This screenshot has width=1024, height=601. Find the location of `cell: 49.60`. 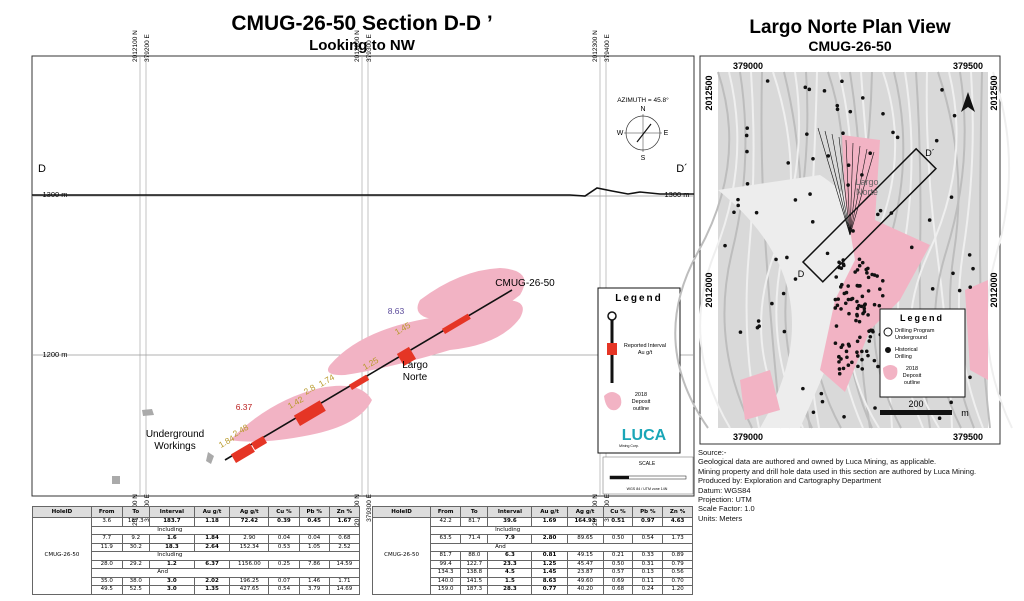

cell: 49.60 is located at coordinates (585, 581).